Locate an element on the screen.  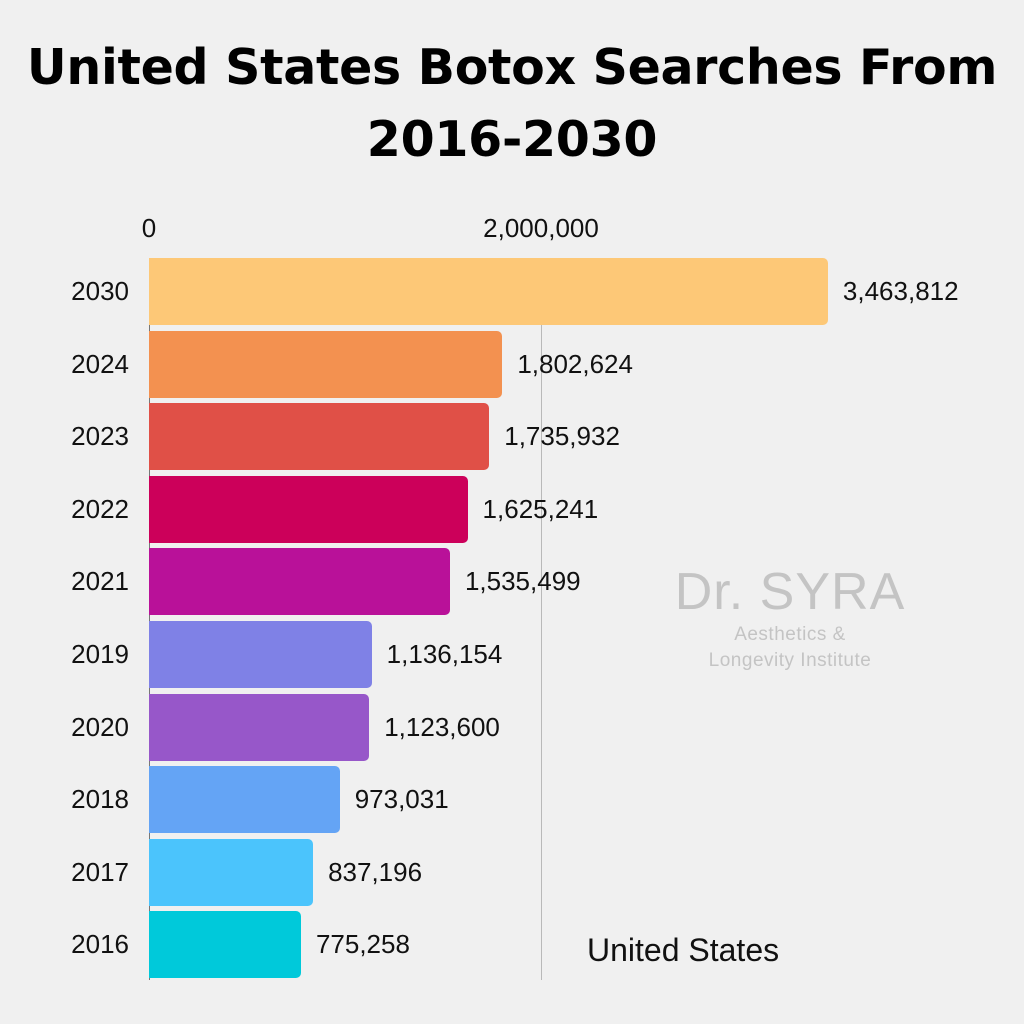
bar-row: 2021 1,535,499 is located at coordinates (512, 582).